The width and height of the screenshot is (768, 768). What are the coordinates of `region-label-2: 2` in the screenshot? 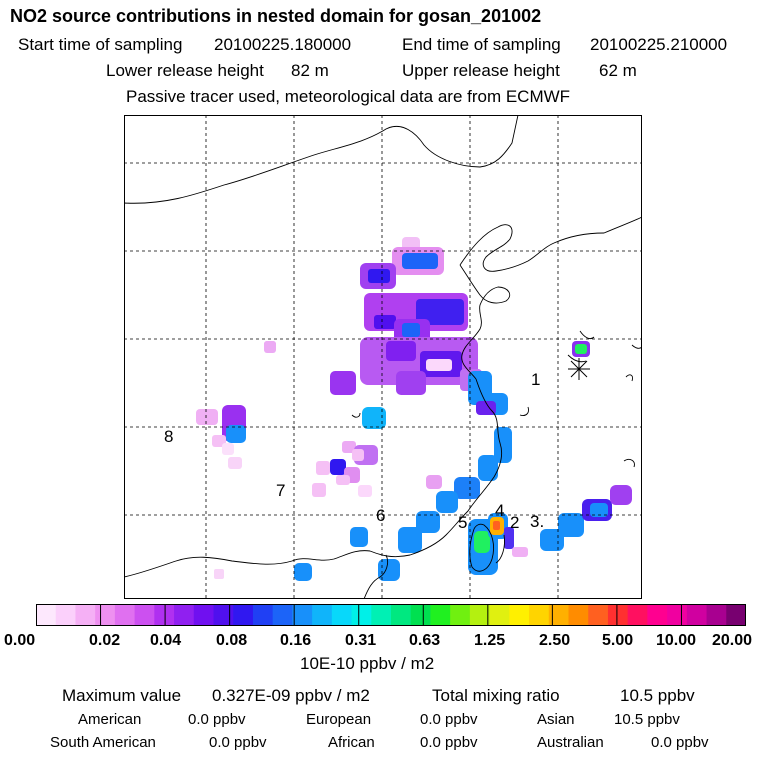 It's located at (514, 522).